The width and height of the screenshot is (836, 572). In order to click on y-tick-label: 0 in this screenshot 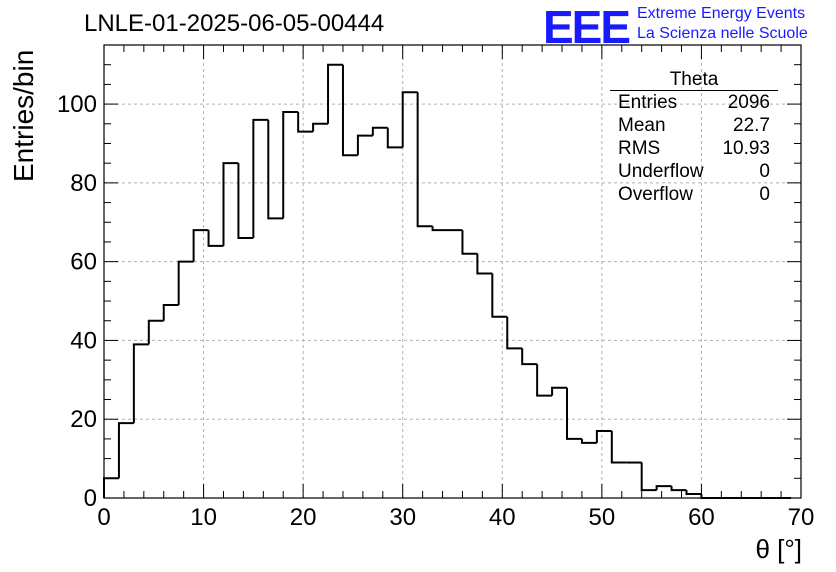, I will do `click(90, 498)`.